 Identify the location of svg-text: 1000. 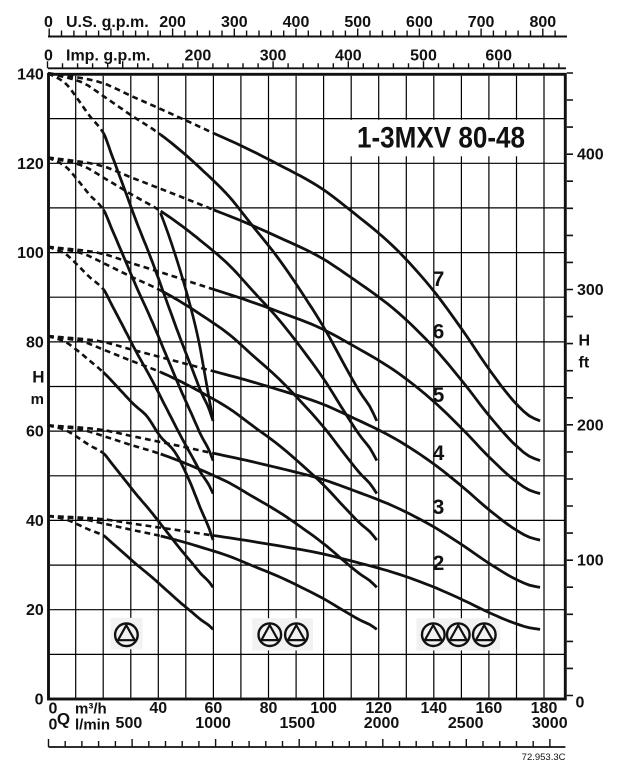
(213, 723).